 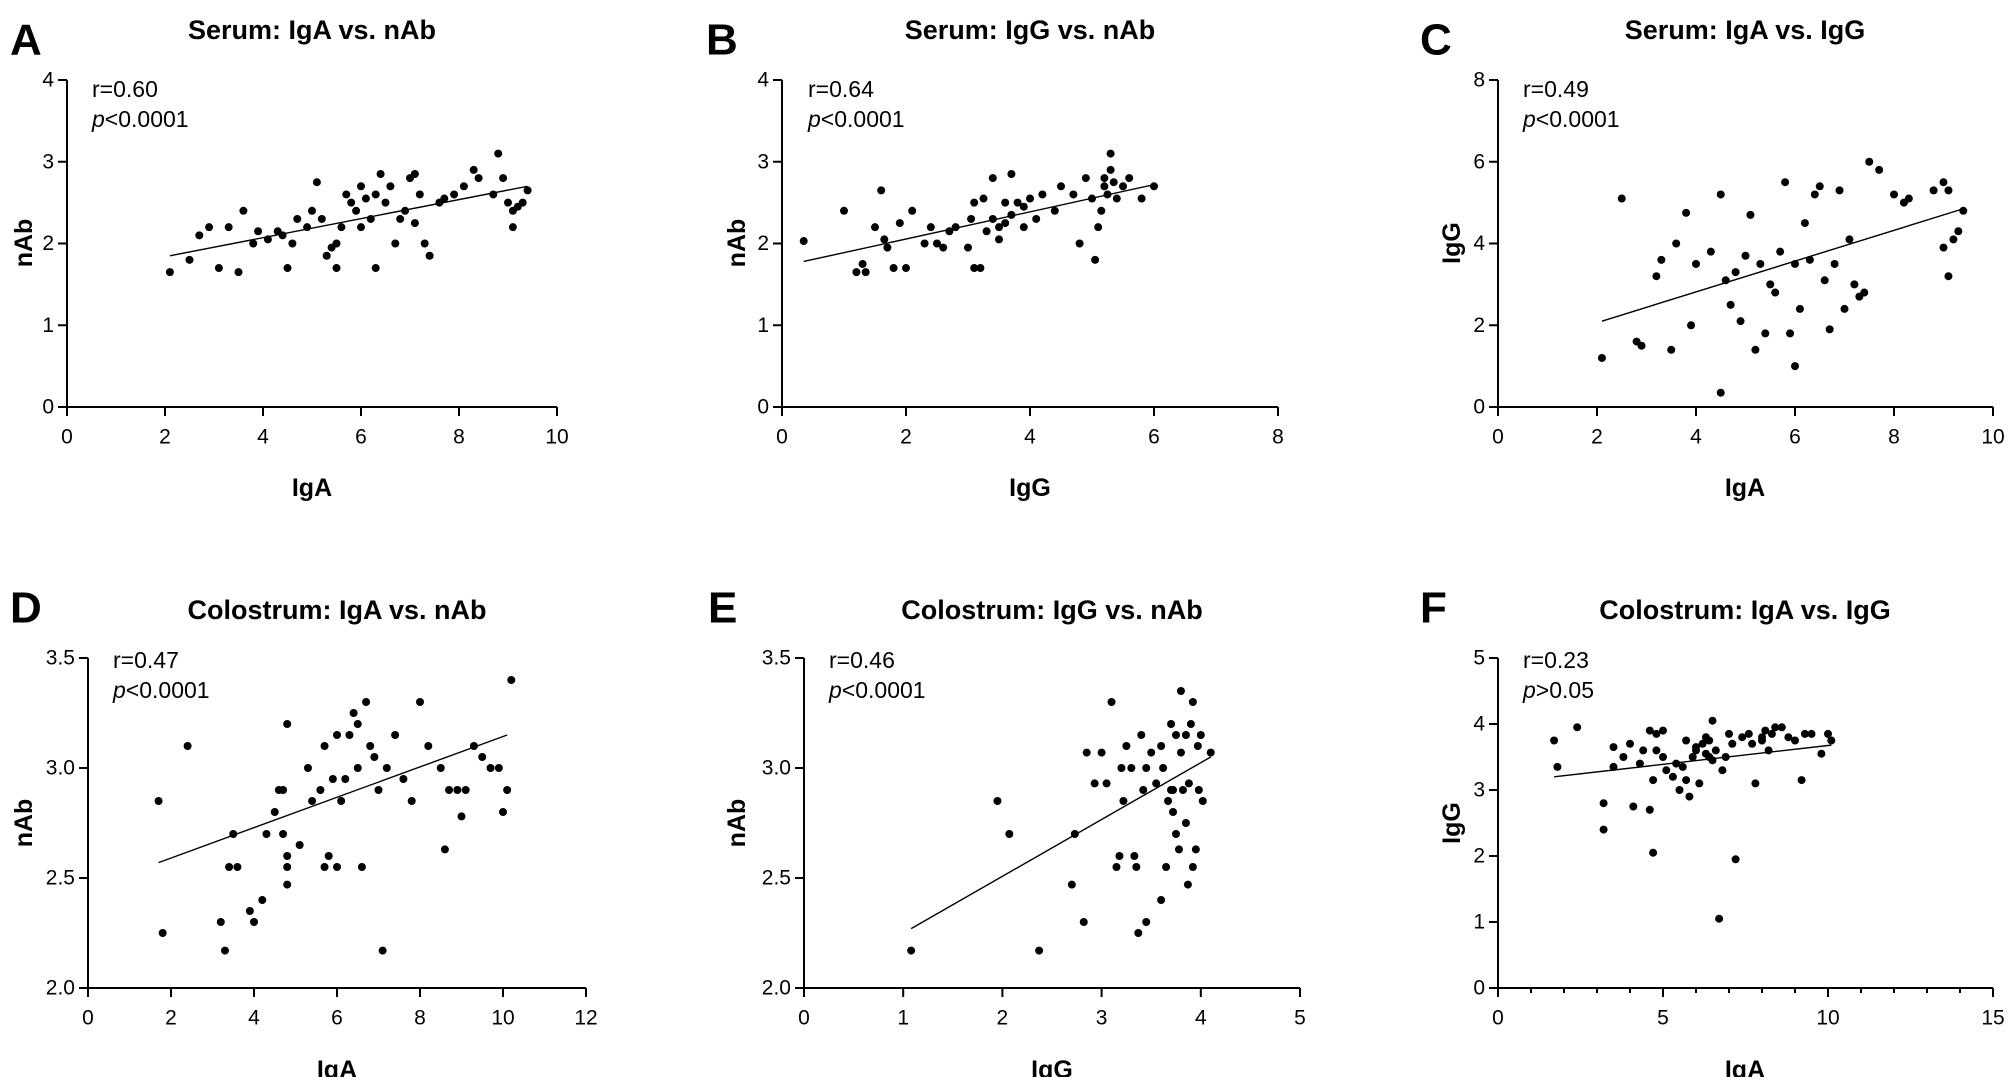 I want to click on y-tick-label: 4, so click(x=48, y=80).